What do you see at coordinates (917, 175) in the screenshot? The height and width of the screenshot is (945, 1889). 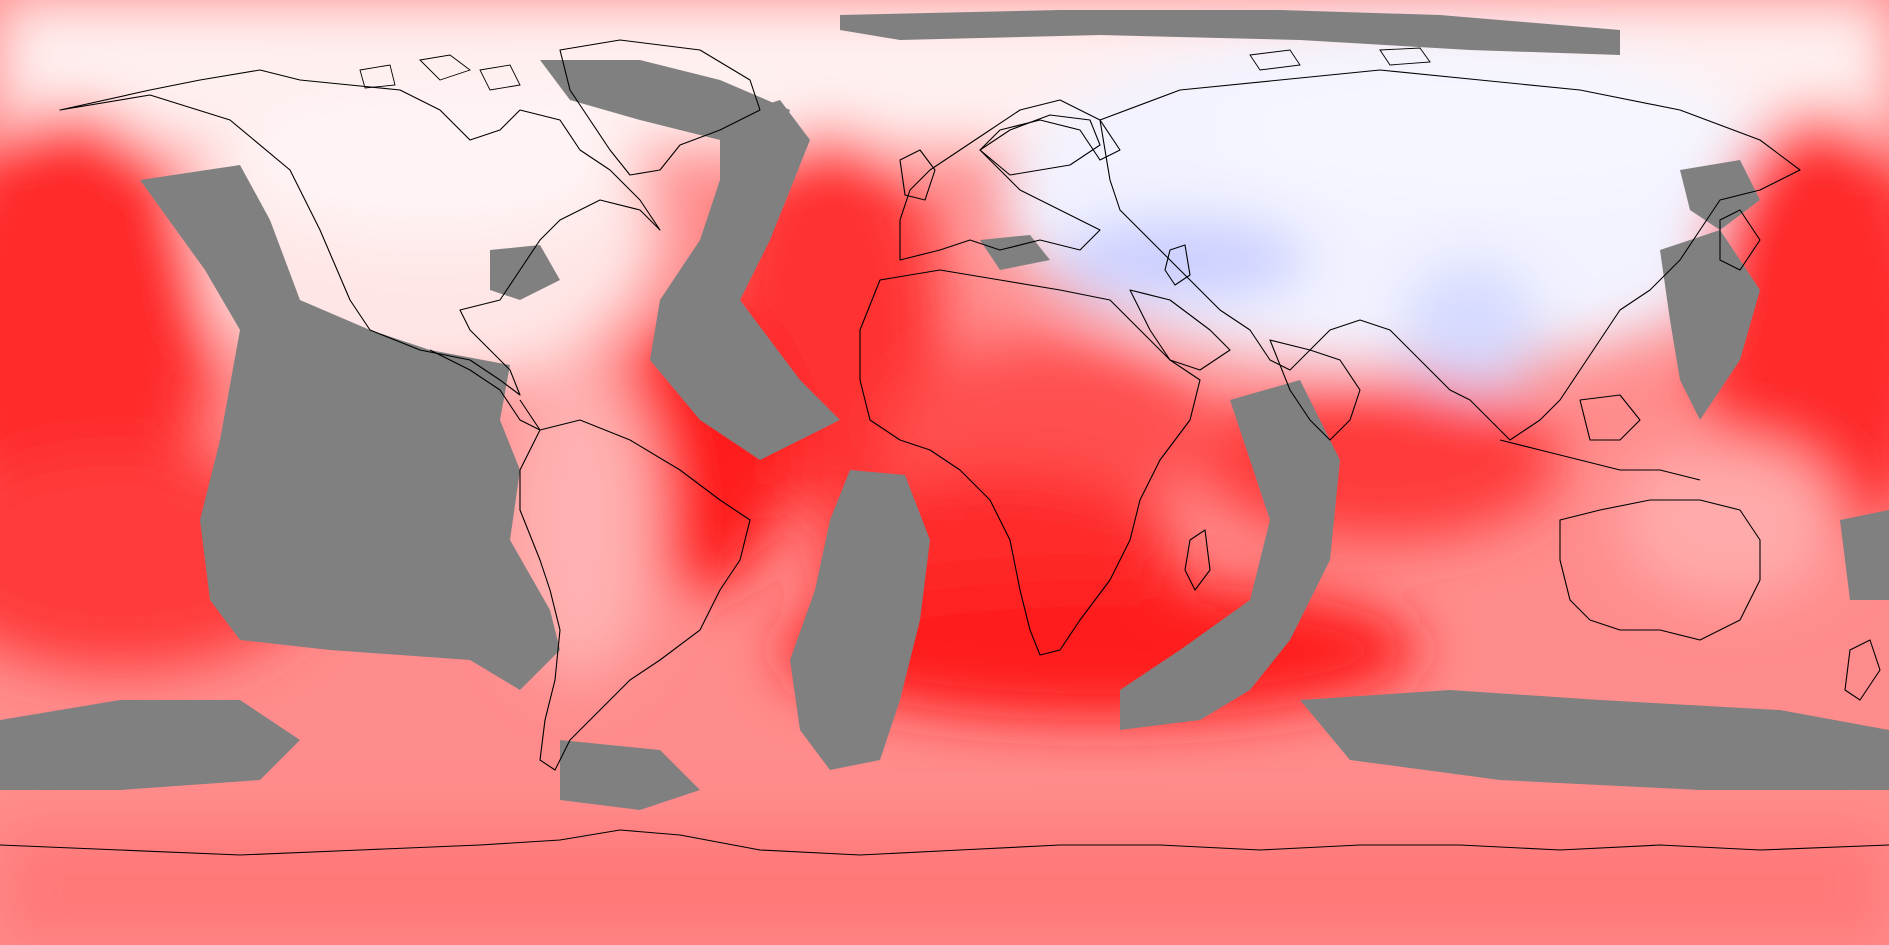 I see `coast-uk` at bounding box center [917, 175].